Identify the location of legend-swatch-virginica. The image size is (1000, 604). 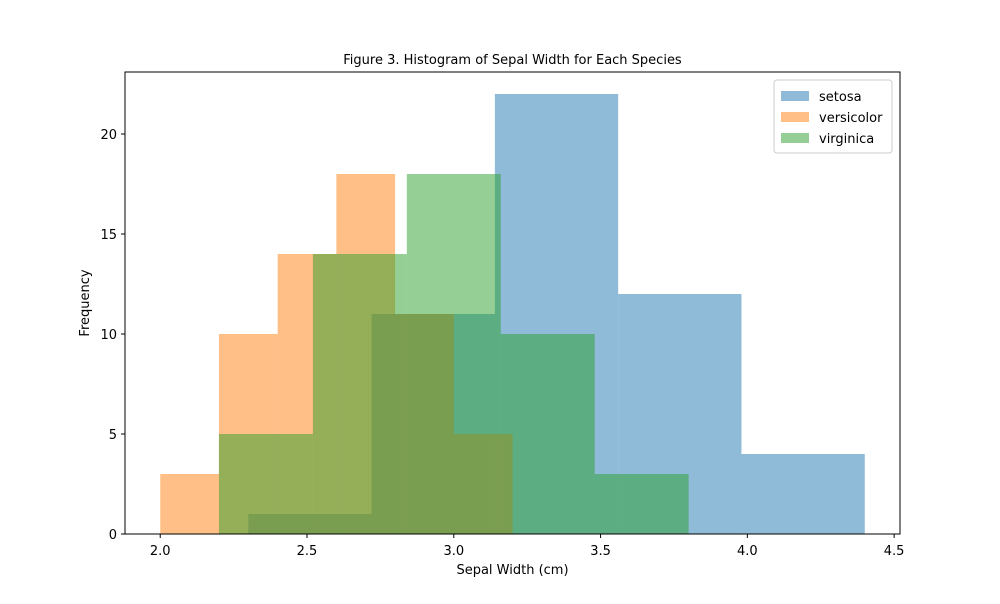
(795, 138).